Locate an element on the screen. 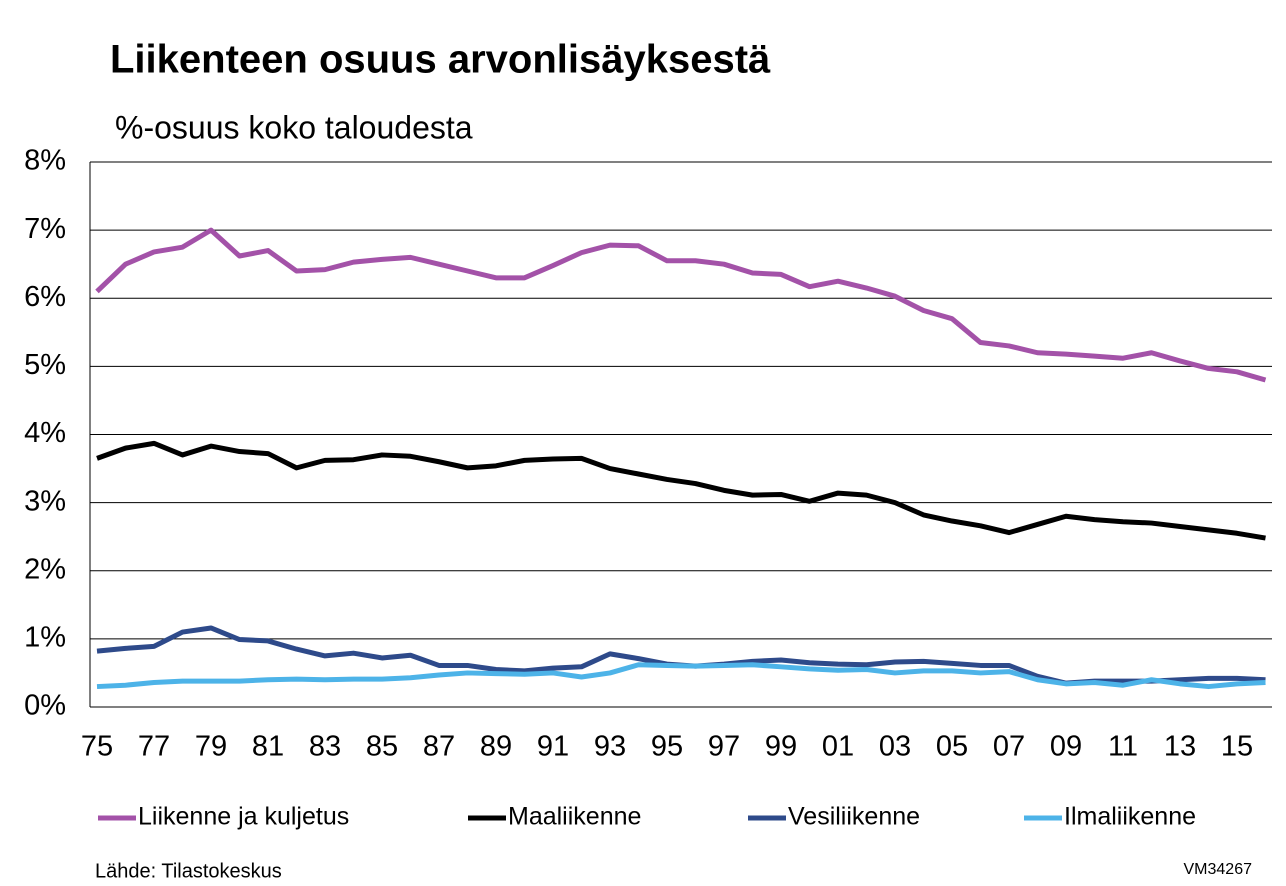 Image resolution: width=1286 pixels, height=886 pixels. legend-label: Liikenne ja kuljetus is located at coordinates (243, 817).